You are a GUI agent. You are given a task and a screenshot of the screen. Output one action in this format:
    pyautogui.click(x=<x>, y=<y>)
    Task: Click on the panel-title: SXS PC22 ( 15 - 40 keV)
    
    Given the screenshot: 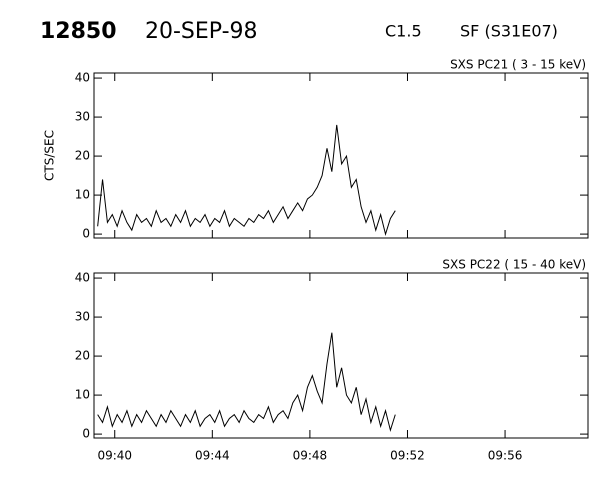 What is the action you would take?
    pyautogui.click(x=514, y=265)
    